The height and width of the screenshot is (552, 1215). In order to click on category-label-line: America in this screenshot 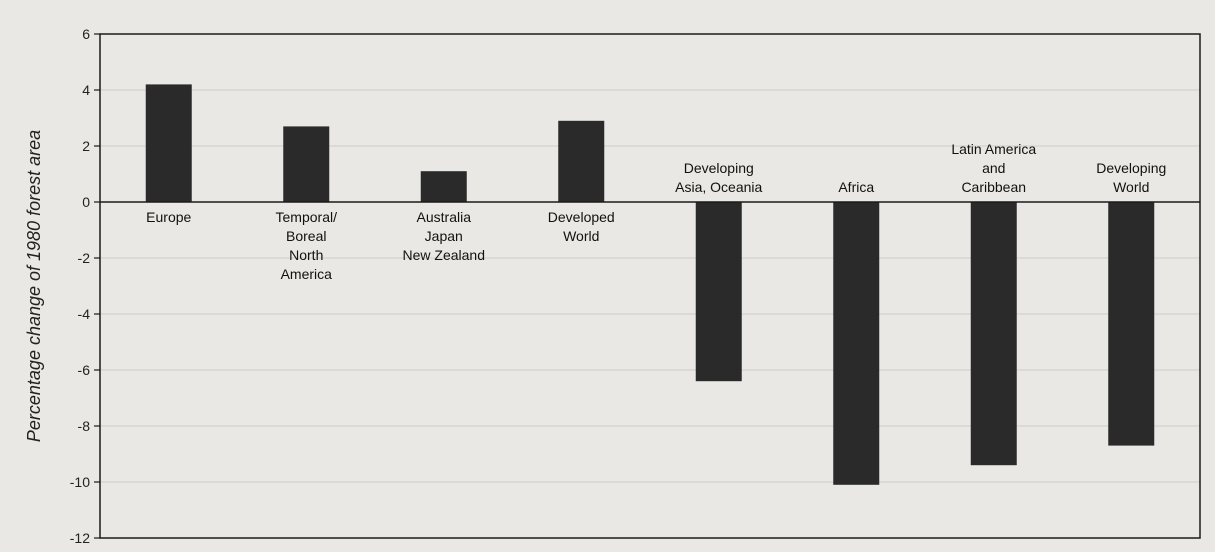, I will do `click(307, 274)`.